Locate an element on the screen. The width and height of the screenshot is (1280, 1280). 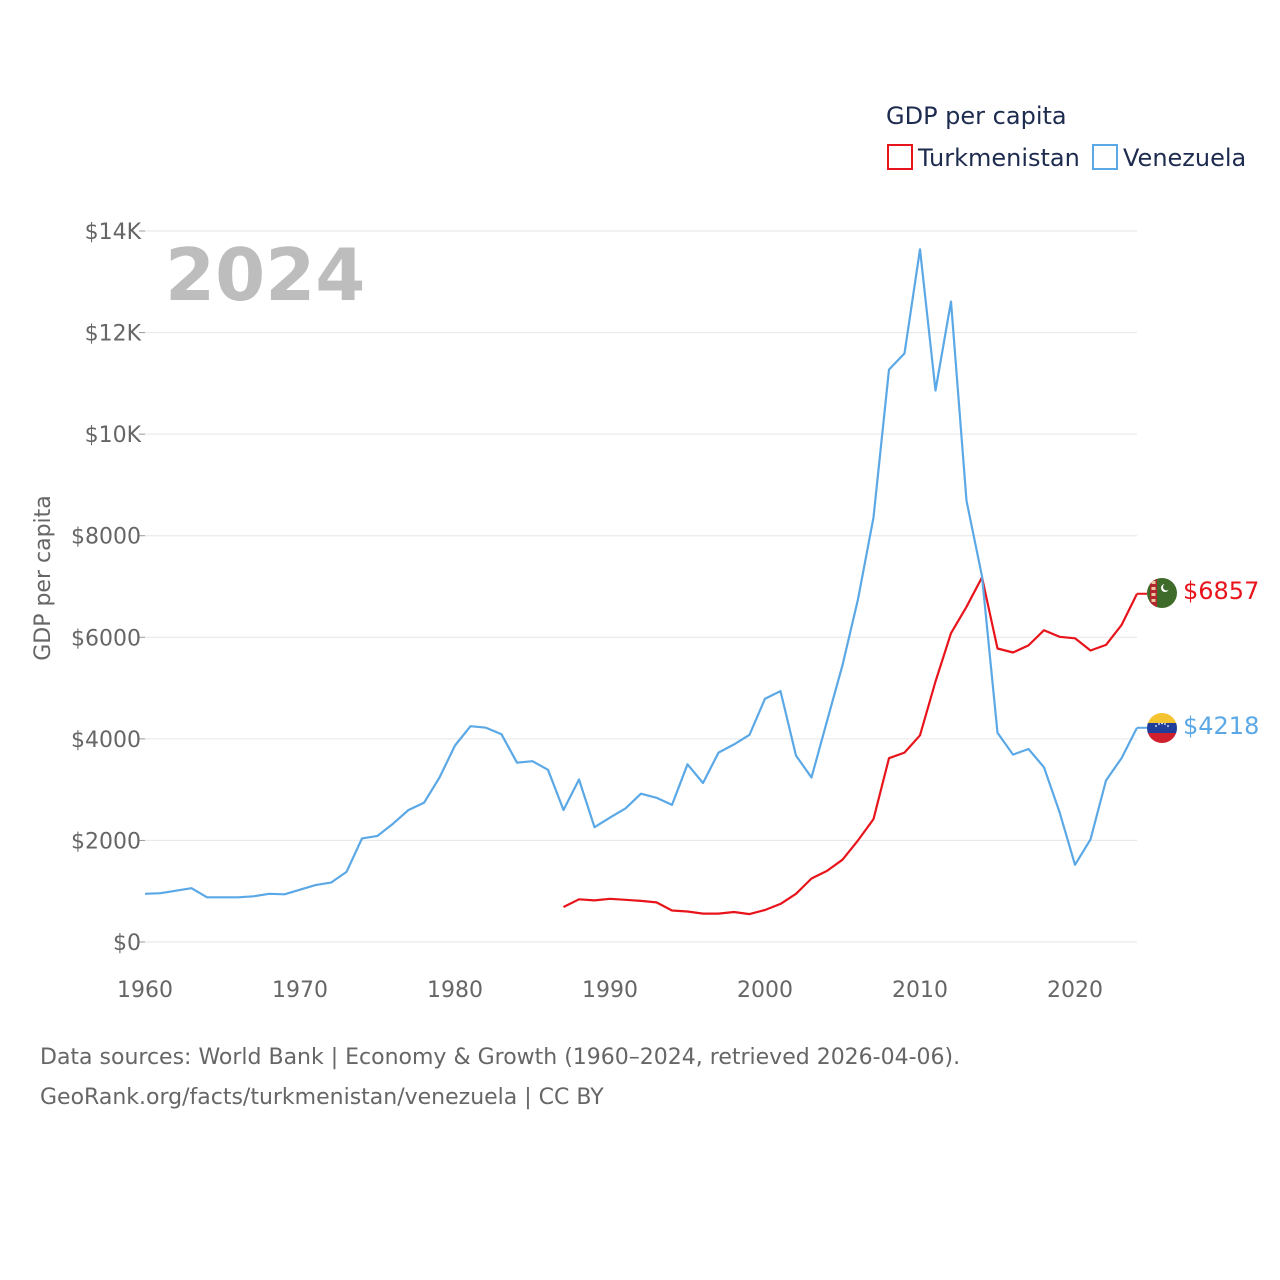
legend-title: GDP per capita is located at coordinates (976, 116).